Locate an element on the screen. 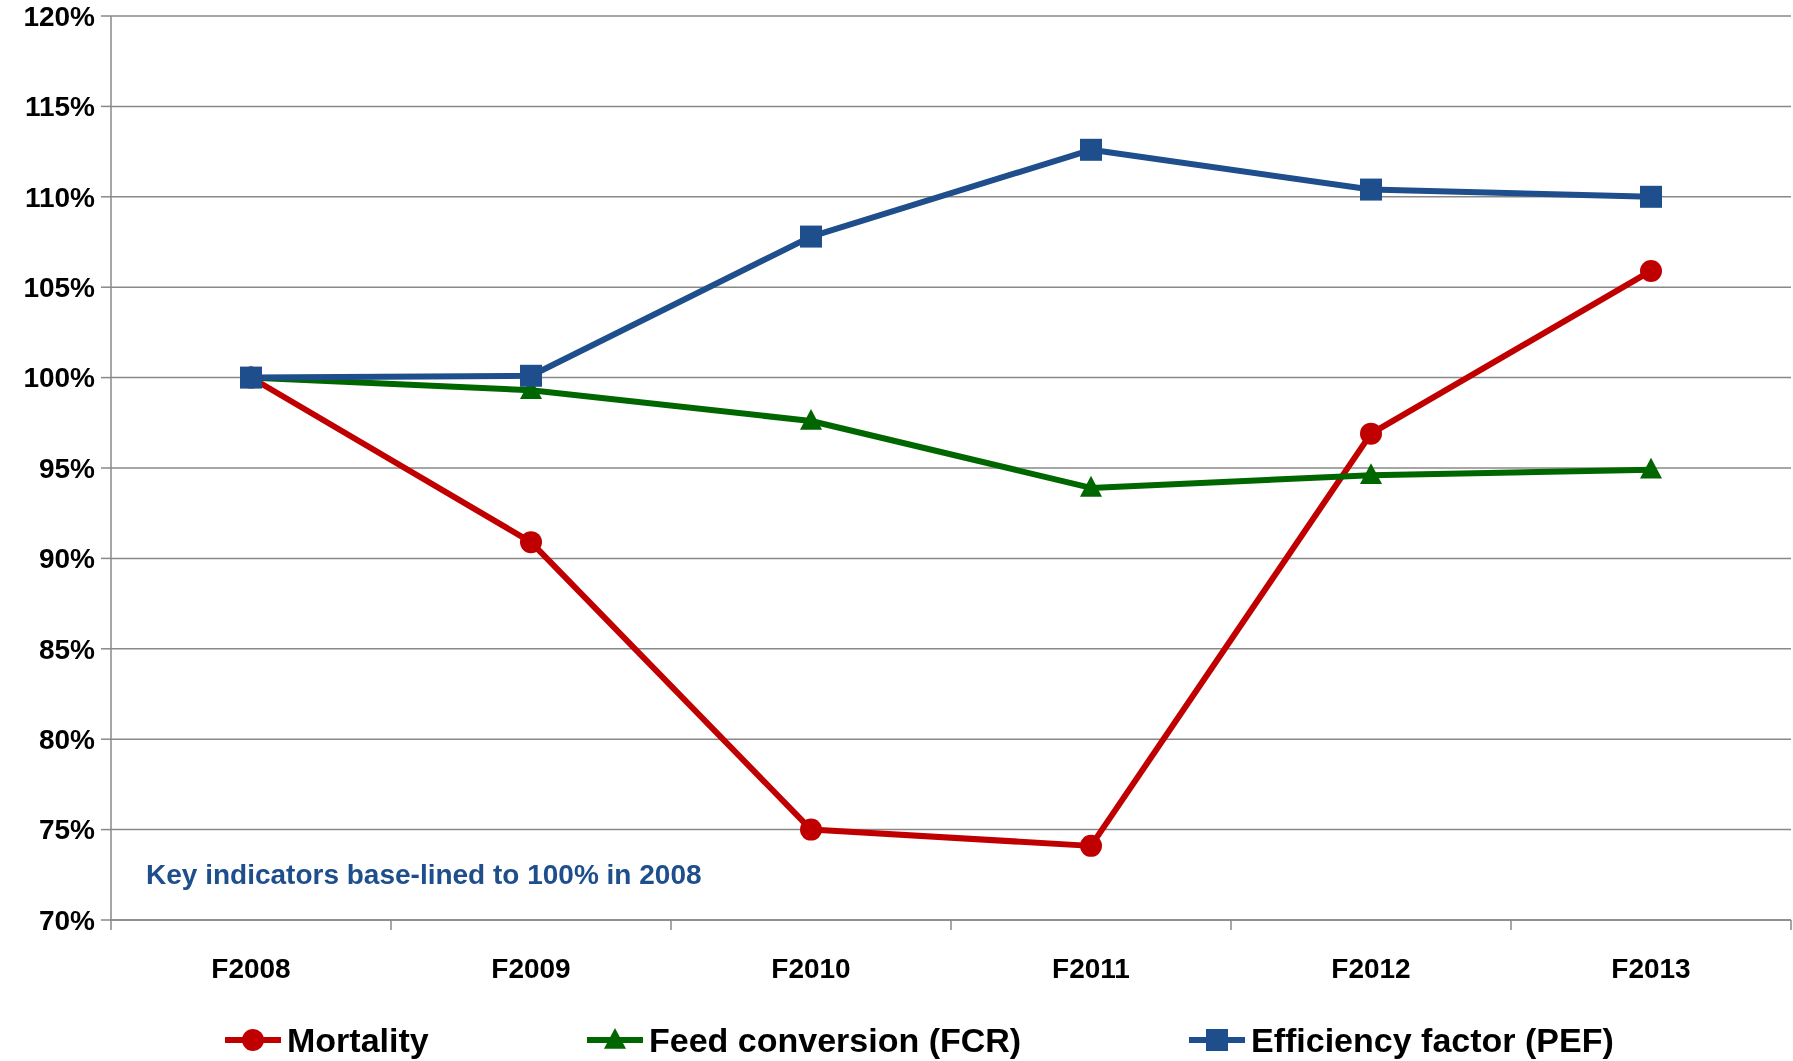 This screenshot has height=1061, width=1793. y-tick-label: 75% is located at coordinates (67, 830).